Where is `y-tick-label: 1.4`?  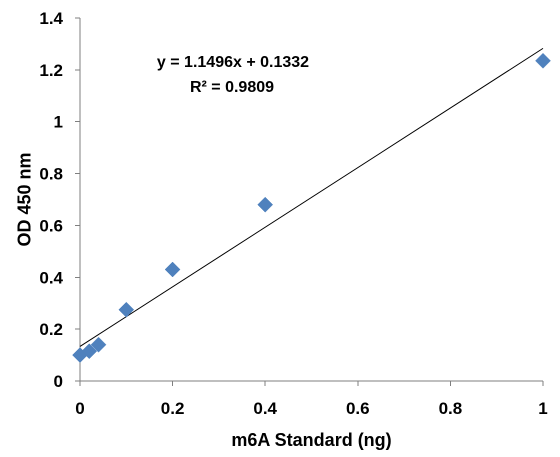 y-tick-label: 1.4 is located at coordinates (51, 18).